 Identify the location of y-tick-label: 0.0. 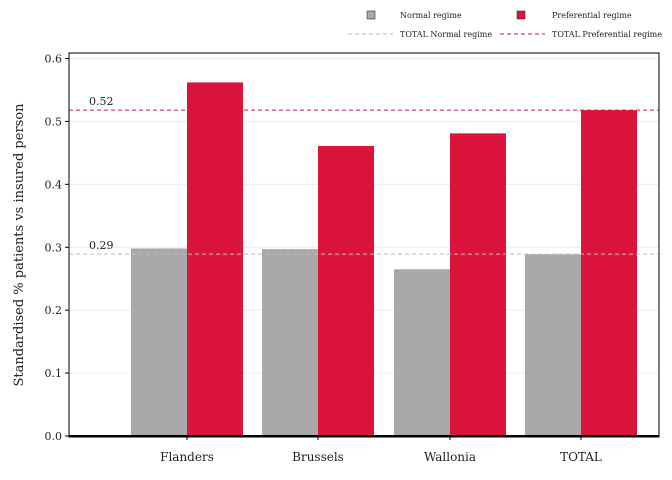
(54, 436).